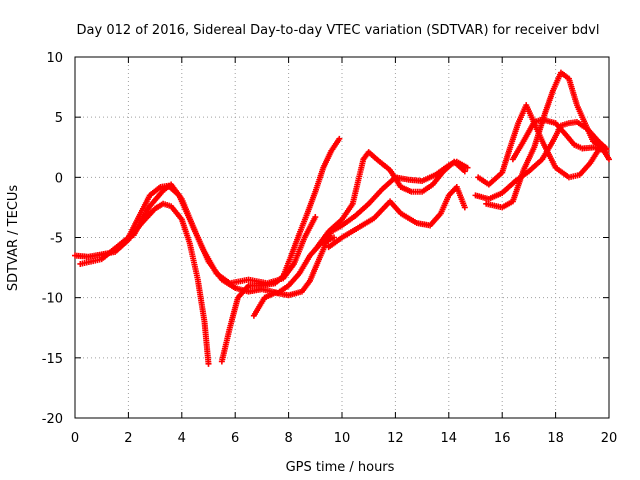  Describe the element at coordinates (449, 438) in the screenshot. I see `x-tick-label: 14` at that location.